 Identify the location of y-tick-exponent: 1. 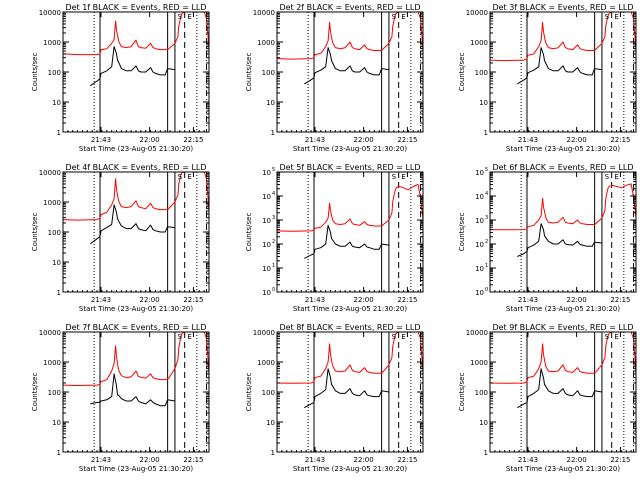
(486, 266).